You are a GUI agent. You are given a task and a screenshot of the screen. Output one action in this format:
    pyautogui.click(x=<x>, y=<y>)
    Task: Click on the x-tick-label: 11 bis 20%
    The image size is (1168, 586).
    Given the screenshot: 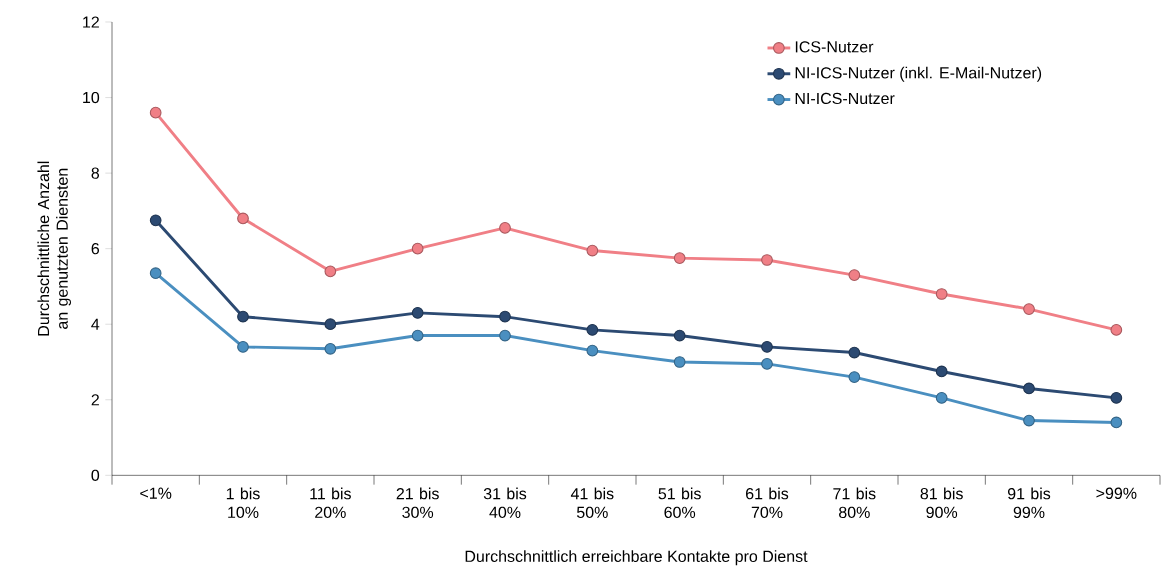 What is the action you would take?
    pyautogui.click(x=330, y=503)
    